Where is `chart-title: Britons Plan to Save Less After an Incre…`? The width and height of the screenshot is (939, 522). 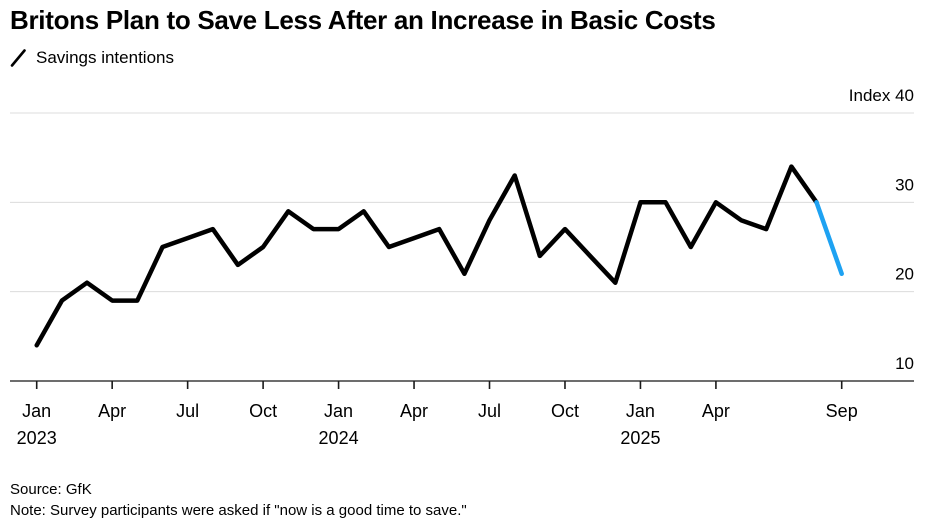 chart-title: Britons Plan to Save Less After an Incre… is located at coordinates (363, 20).